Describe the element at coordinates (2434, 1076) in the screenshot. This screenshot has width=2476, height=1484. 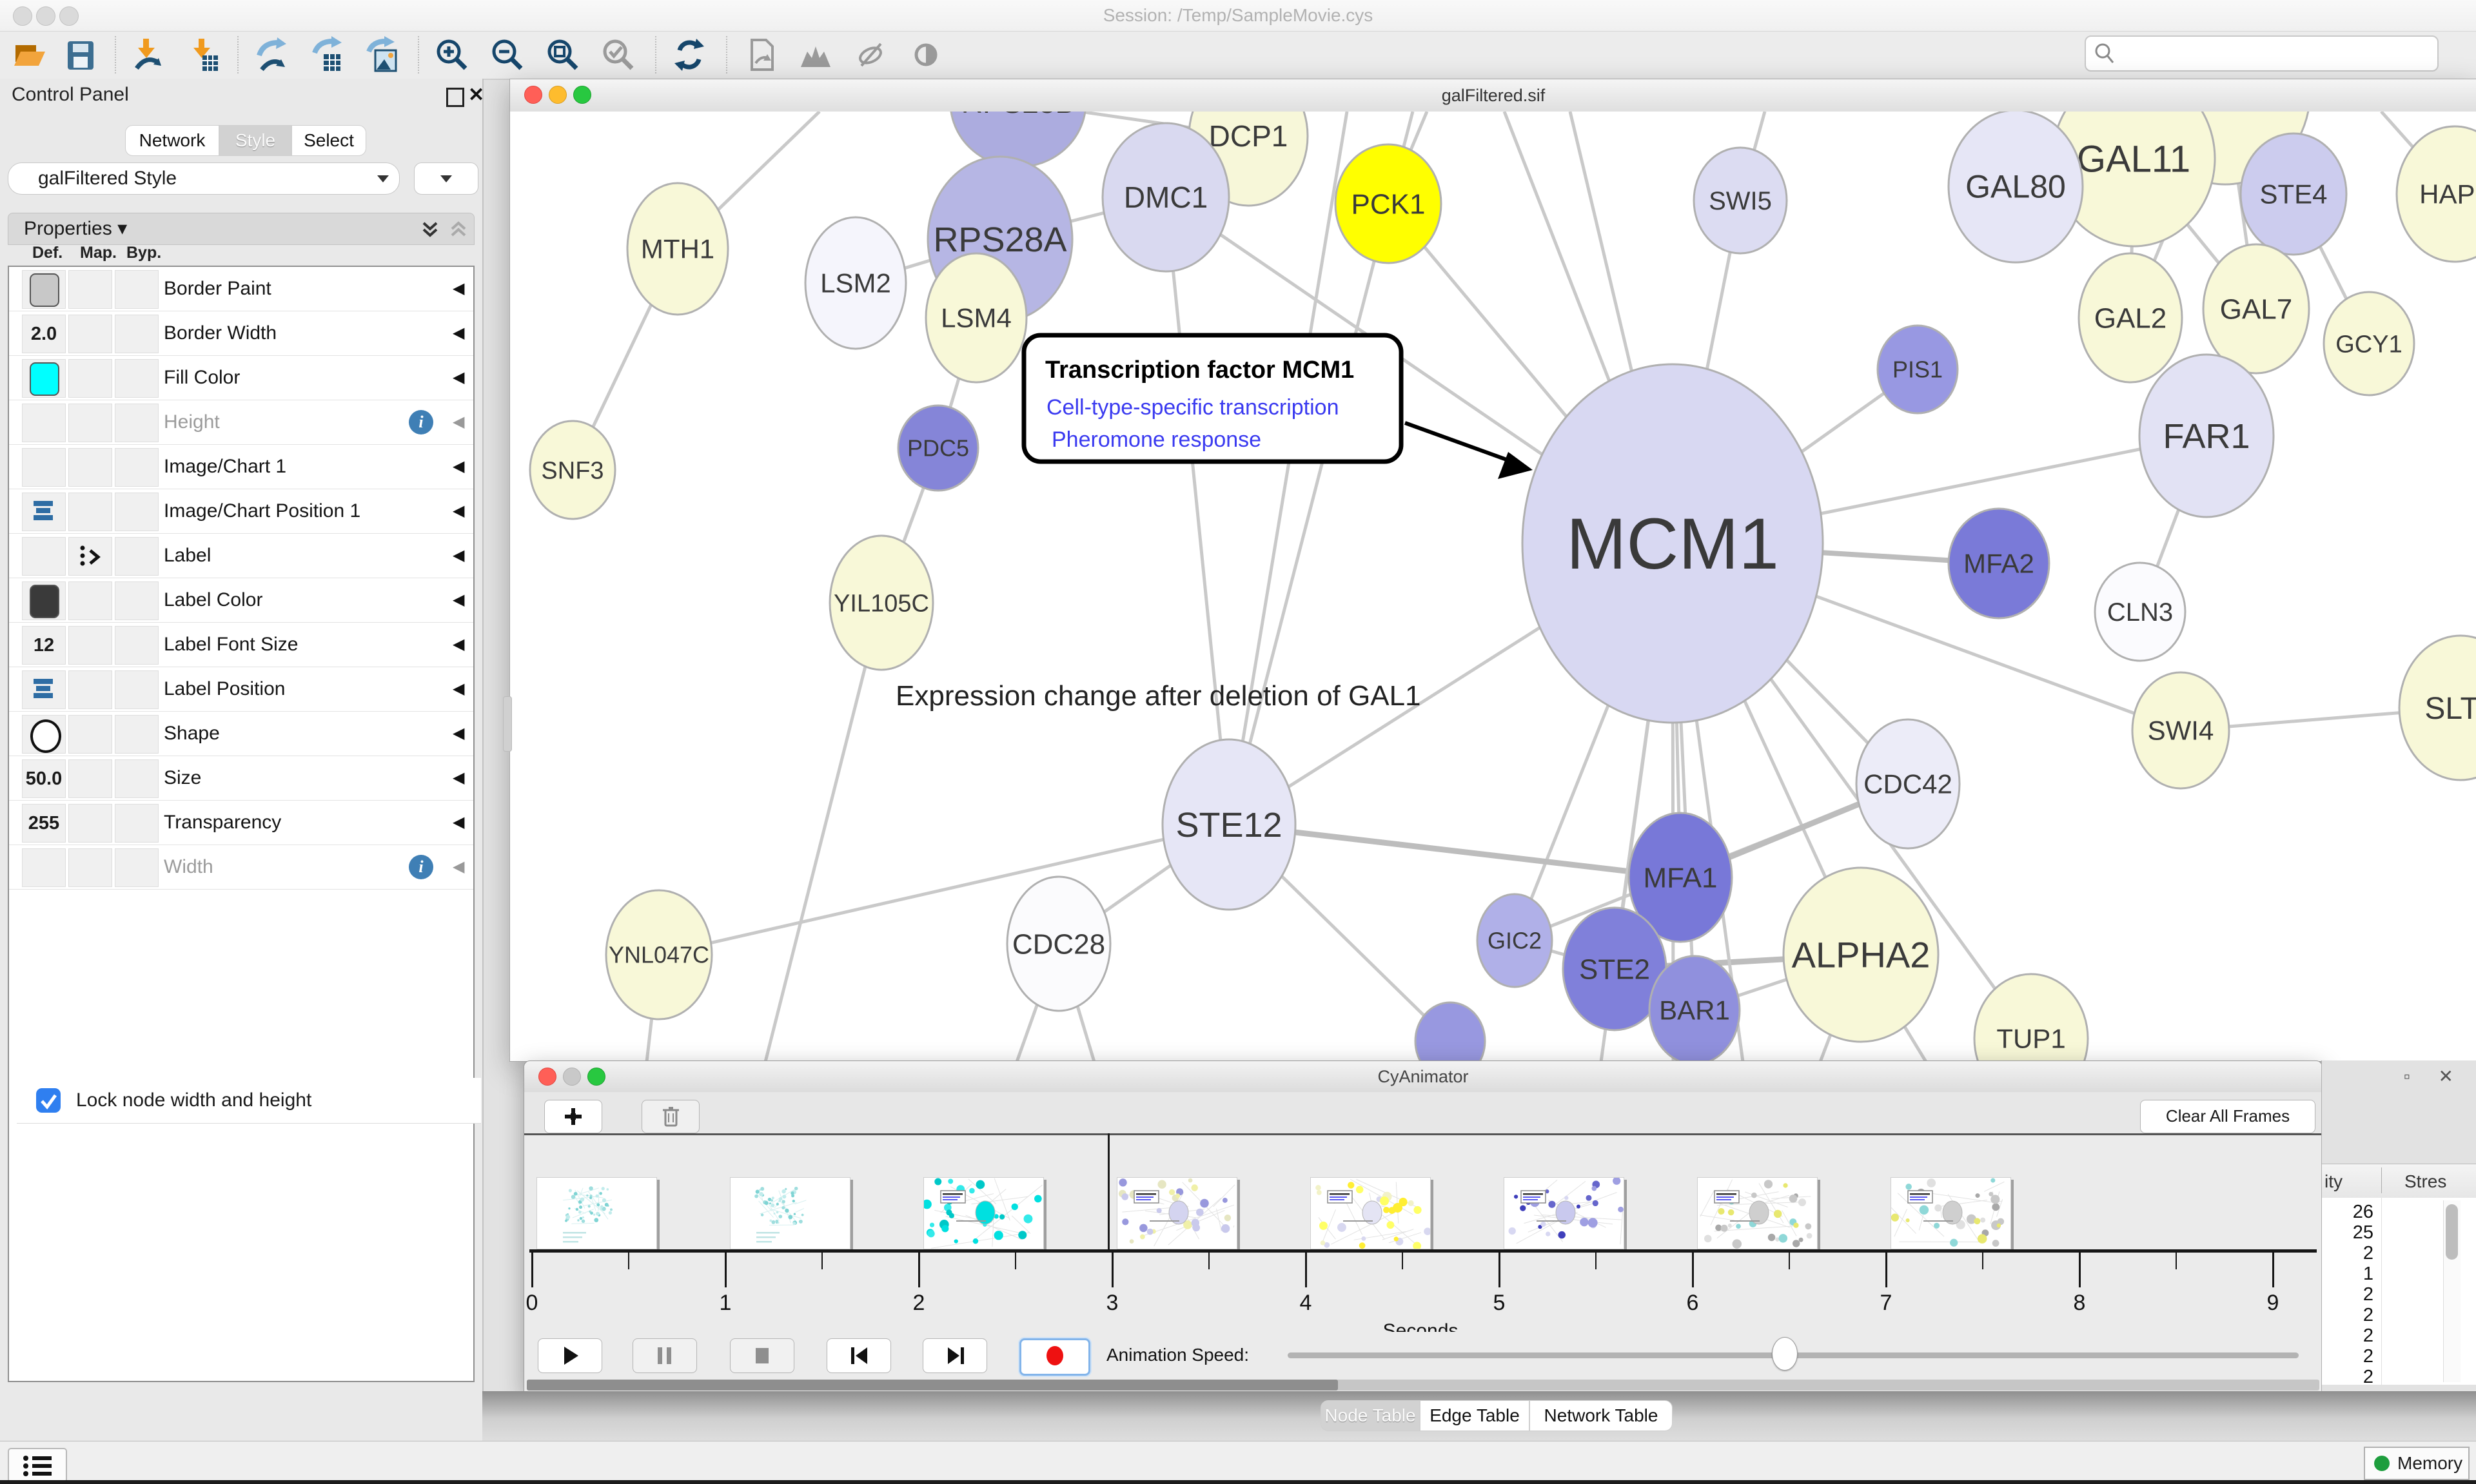
I see `table-panel-window-controls: ▫ ✕` at that location.